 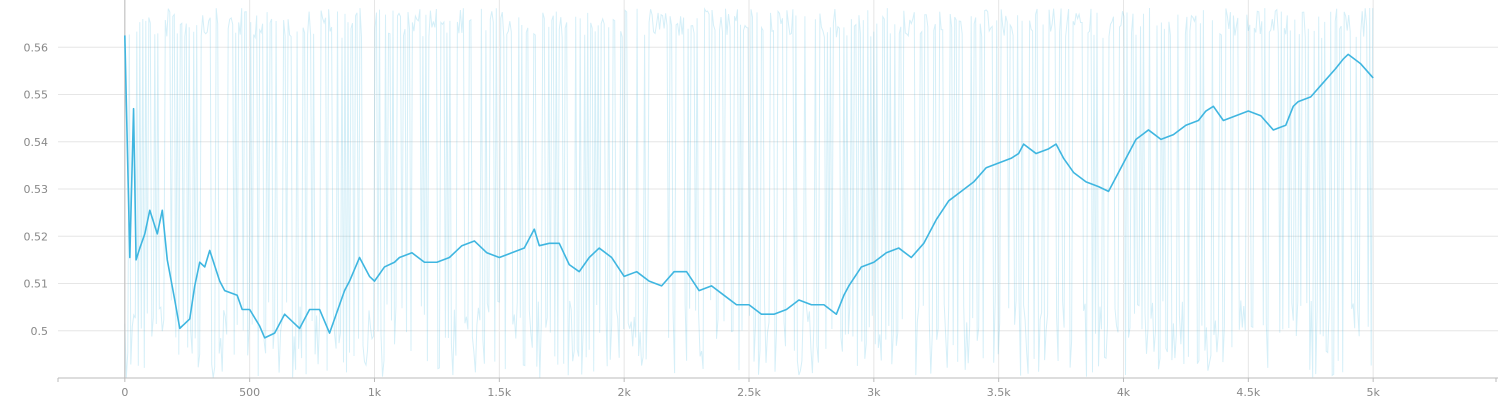 I want to click on x-tick-label: 5k, so click(x=1373, y=392).